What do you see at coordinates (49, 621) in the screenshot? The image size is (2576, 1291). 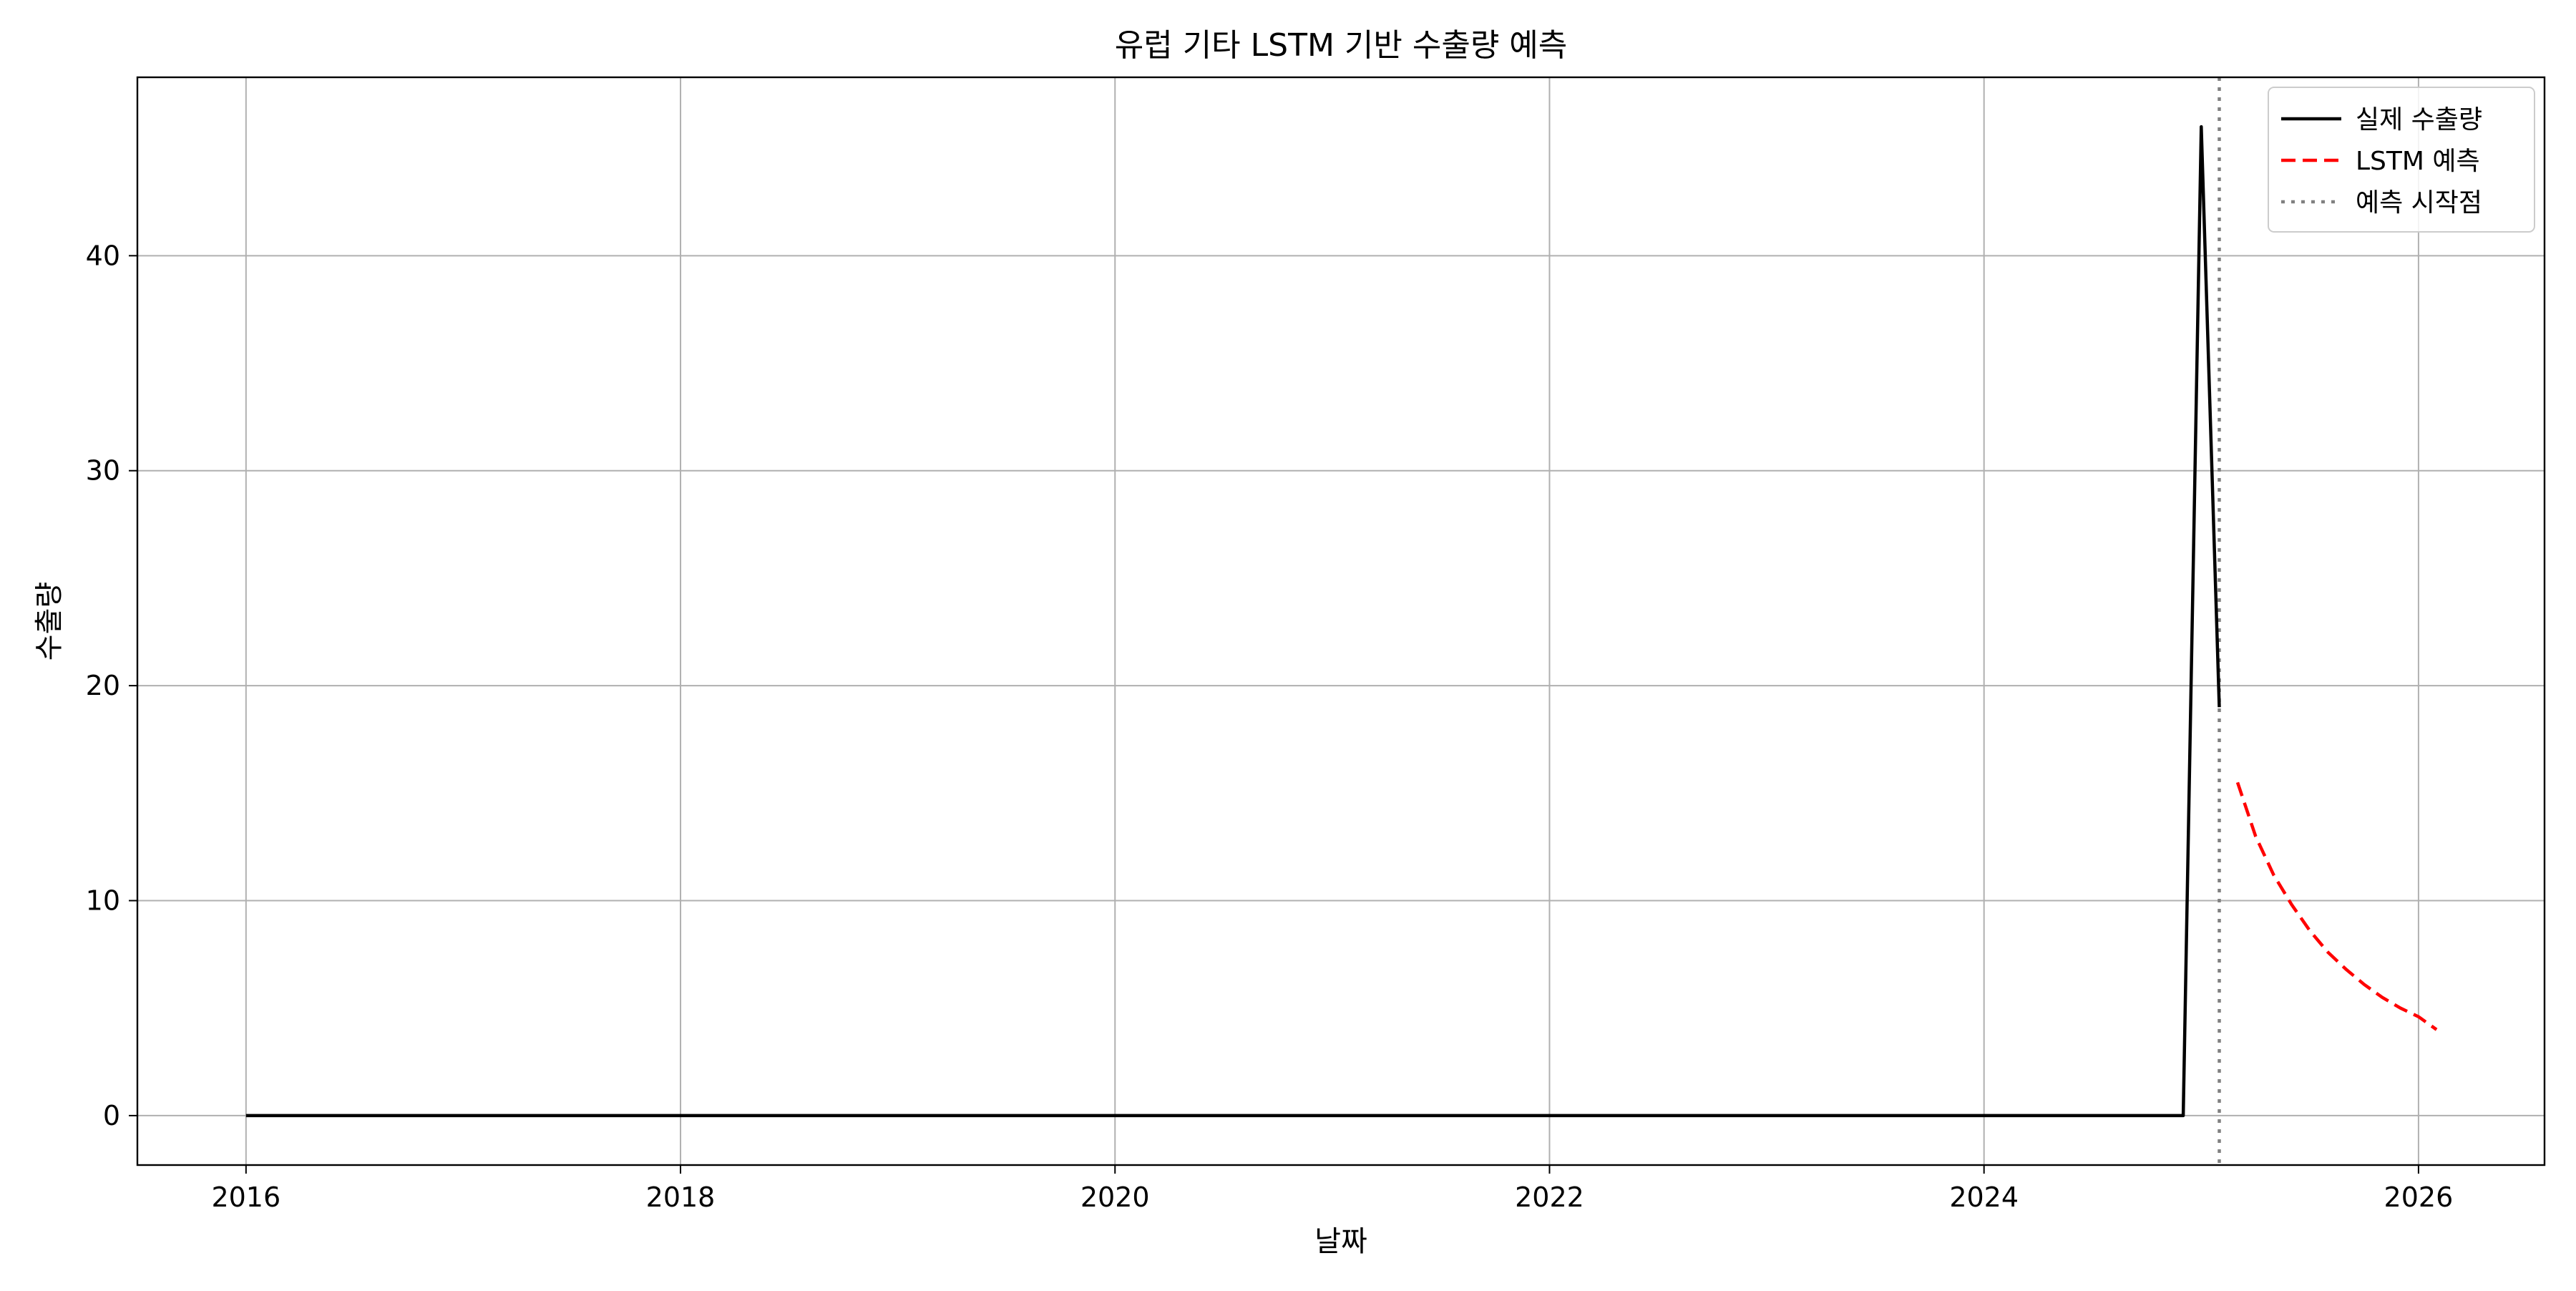 I see `y-axis-label: 수출량` at bounding box center [49, 621].